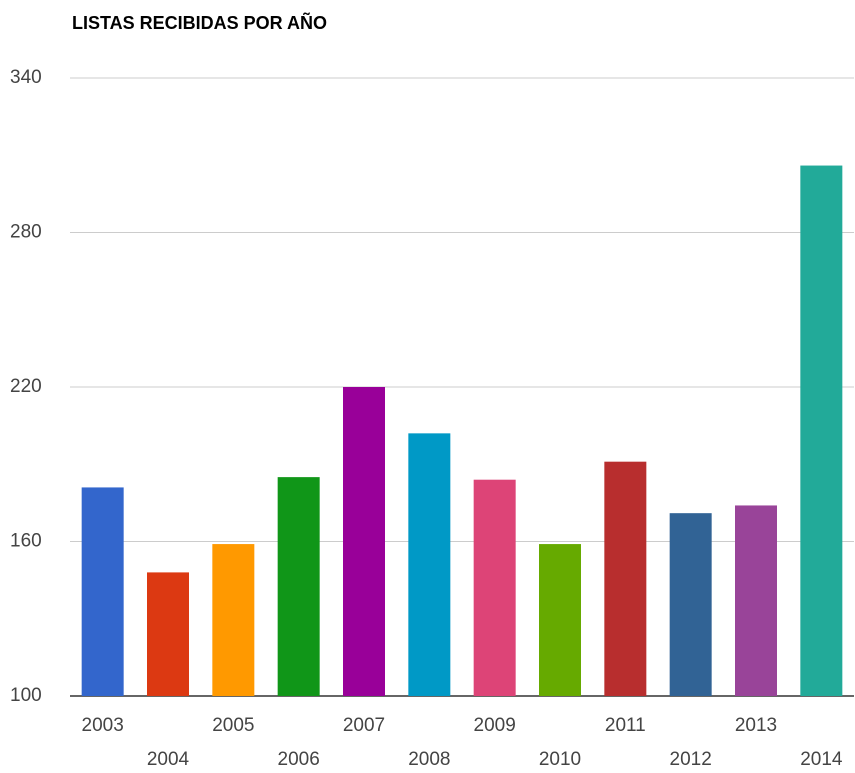  I want to click on y-tick-label: 340, so click(26, 77).